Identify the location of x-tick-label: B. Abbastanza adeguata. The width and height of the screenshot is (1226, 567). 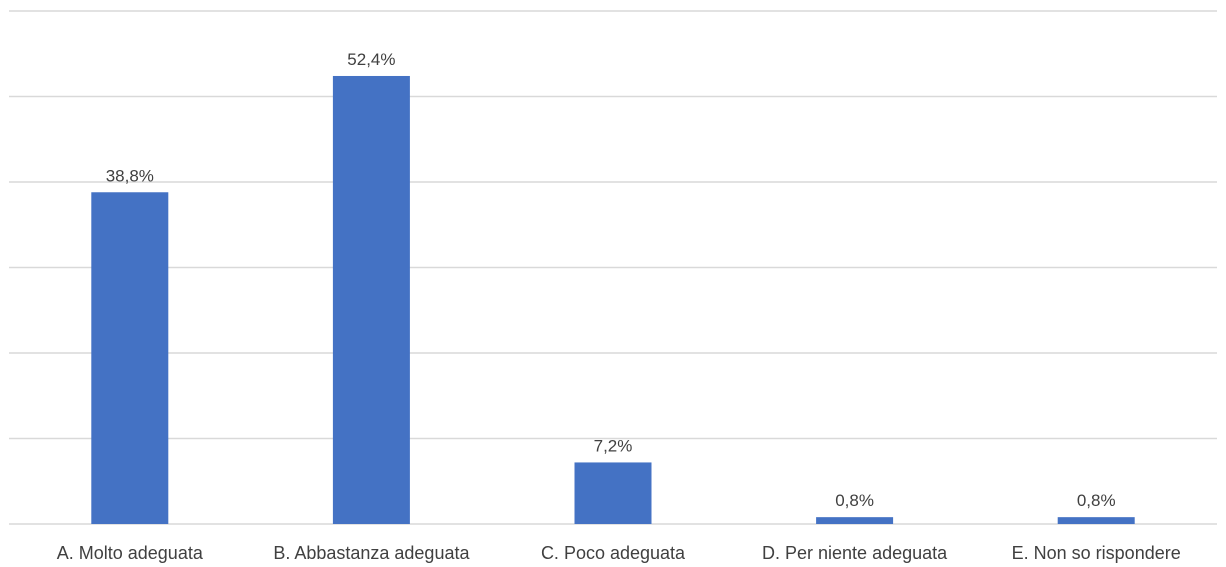
(371, 553).